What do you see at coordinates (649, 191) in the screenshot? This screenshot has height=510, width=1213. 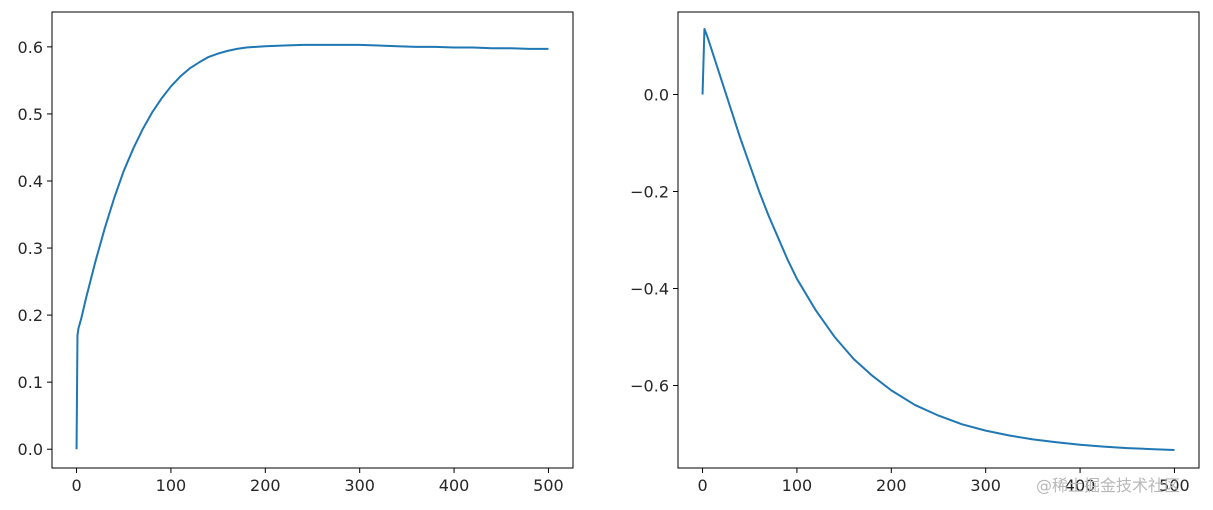 I see `right-y-tick-label: −0.2` at bounding box center [649, 191].